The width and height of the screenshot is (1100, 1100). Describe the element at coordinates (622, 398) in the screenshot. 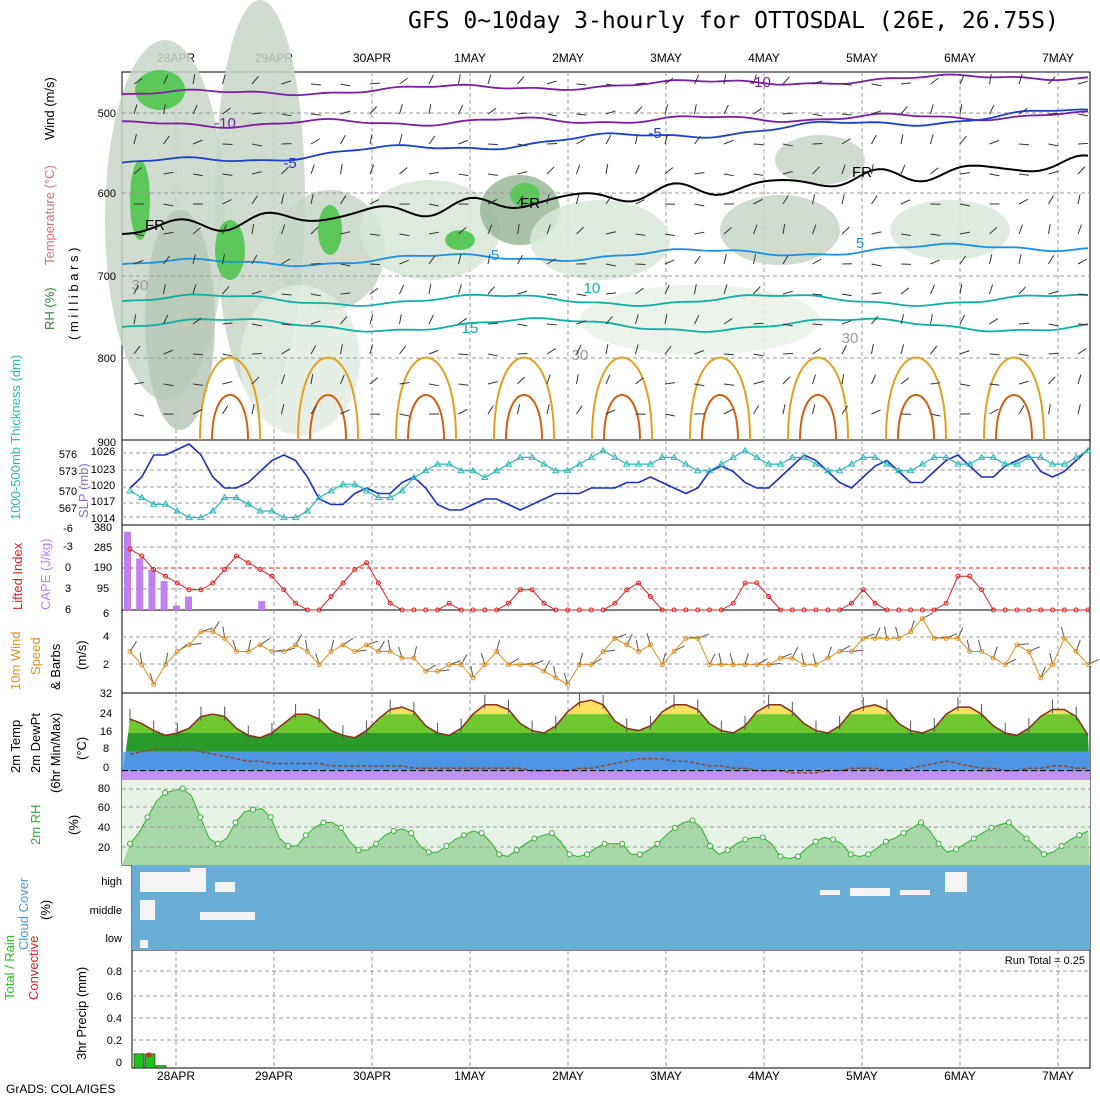

I see `isotherm-warm` at that location.